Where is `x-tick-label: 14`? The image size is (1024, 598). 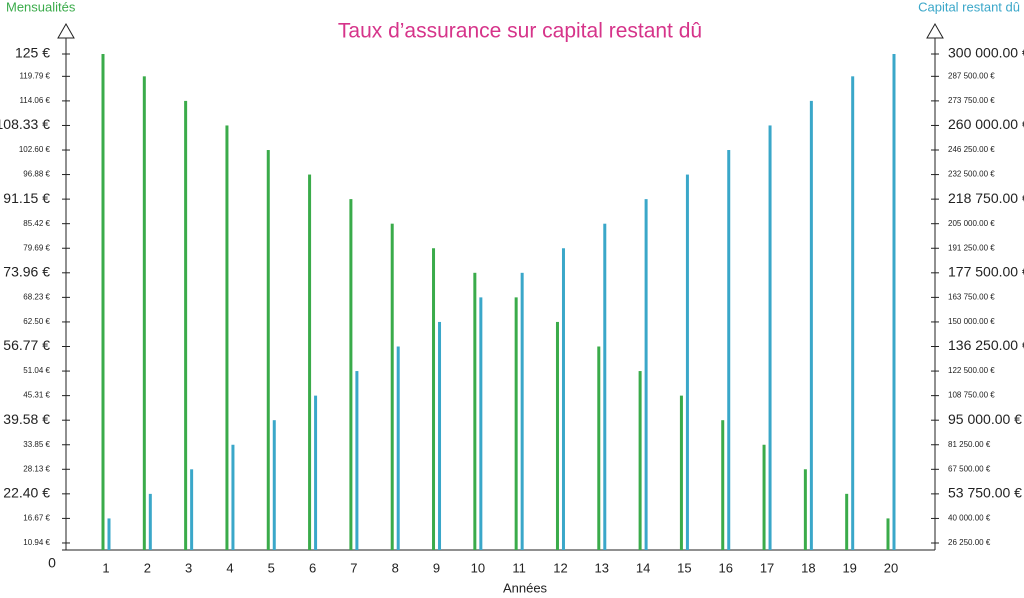
x-tick-label: 14 is located at coordinates (643, 567).